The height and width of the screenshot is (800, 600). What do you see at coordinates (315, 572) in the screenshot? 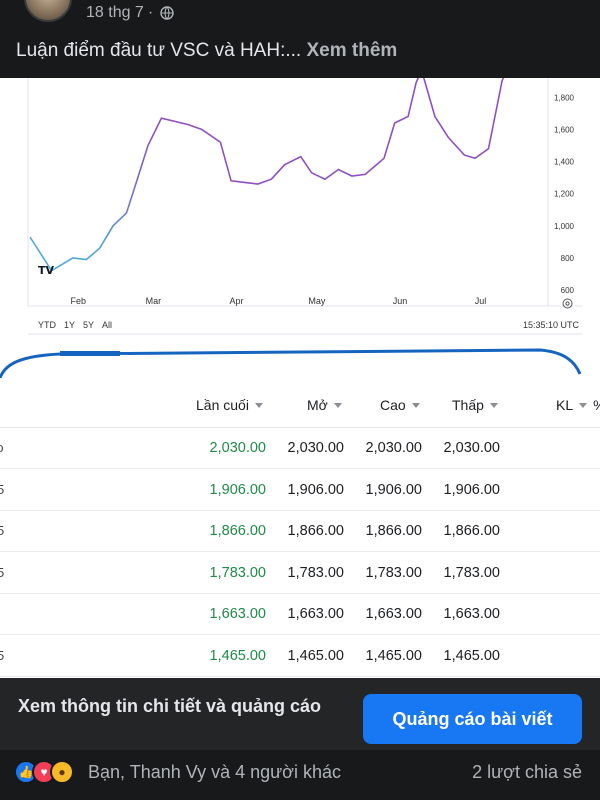
I see `cell-open: 1,783.00` at bounding box center [315, 572].